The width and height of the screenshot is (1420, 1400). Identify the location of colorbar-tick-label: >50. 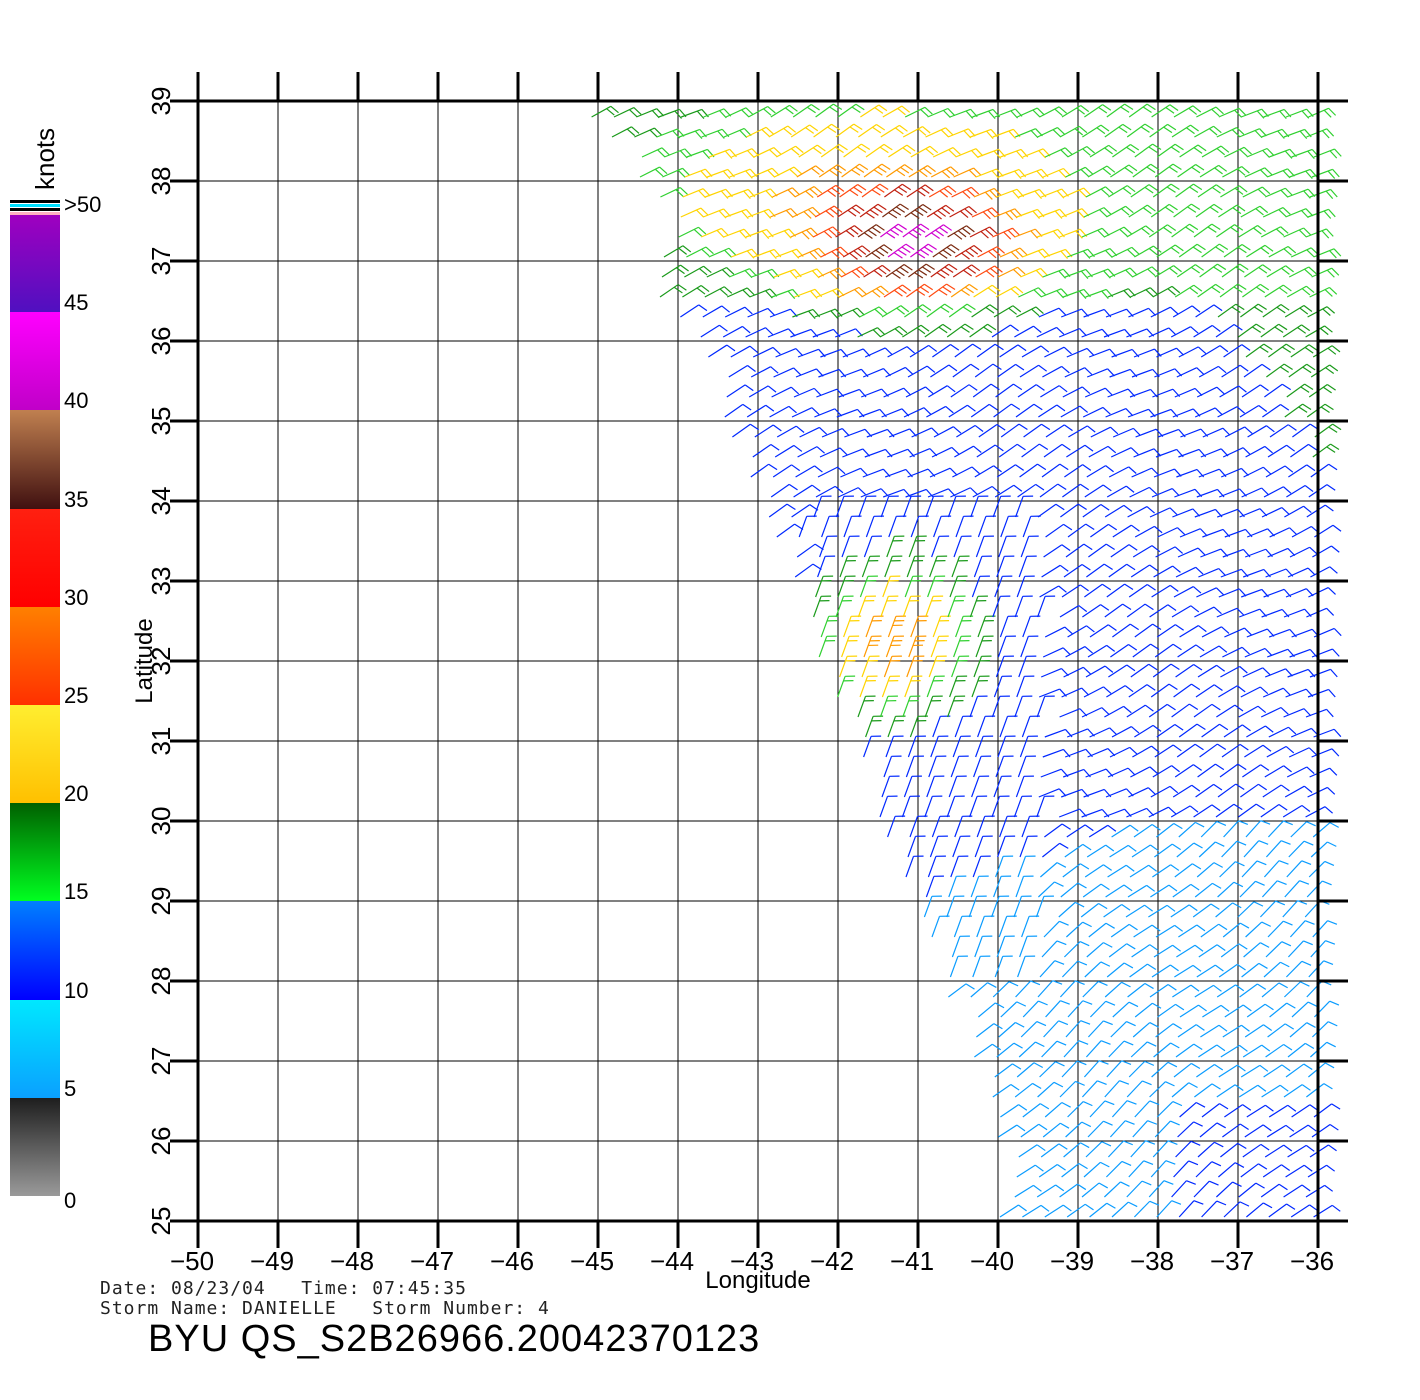
(83, 204).